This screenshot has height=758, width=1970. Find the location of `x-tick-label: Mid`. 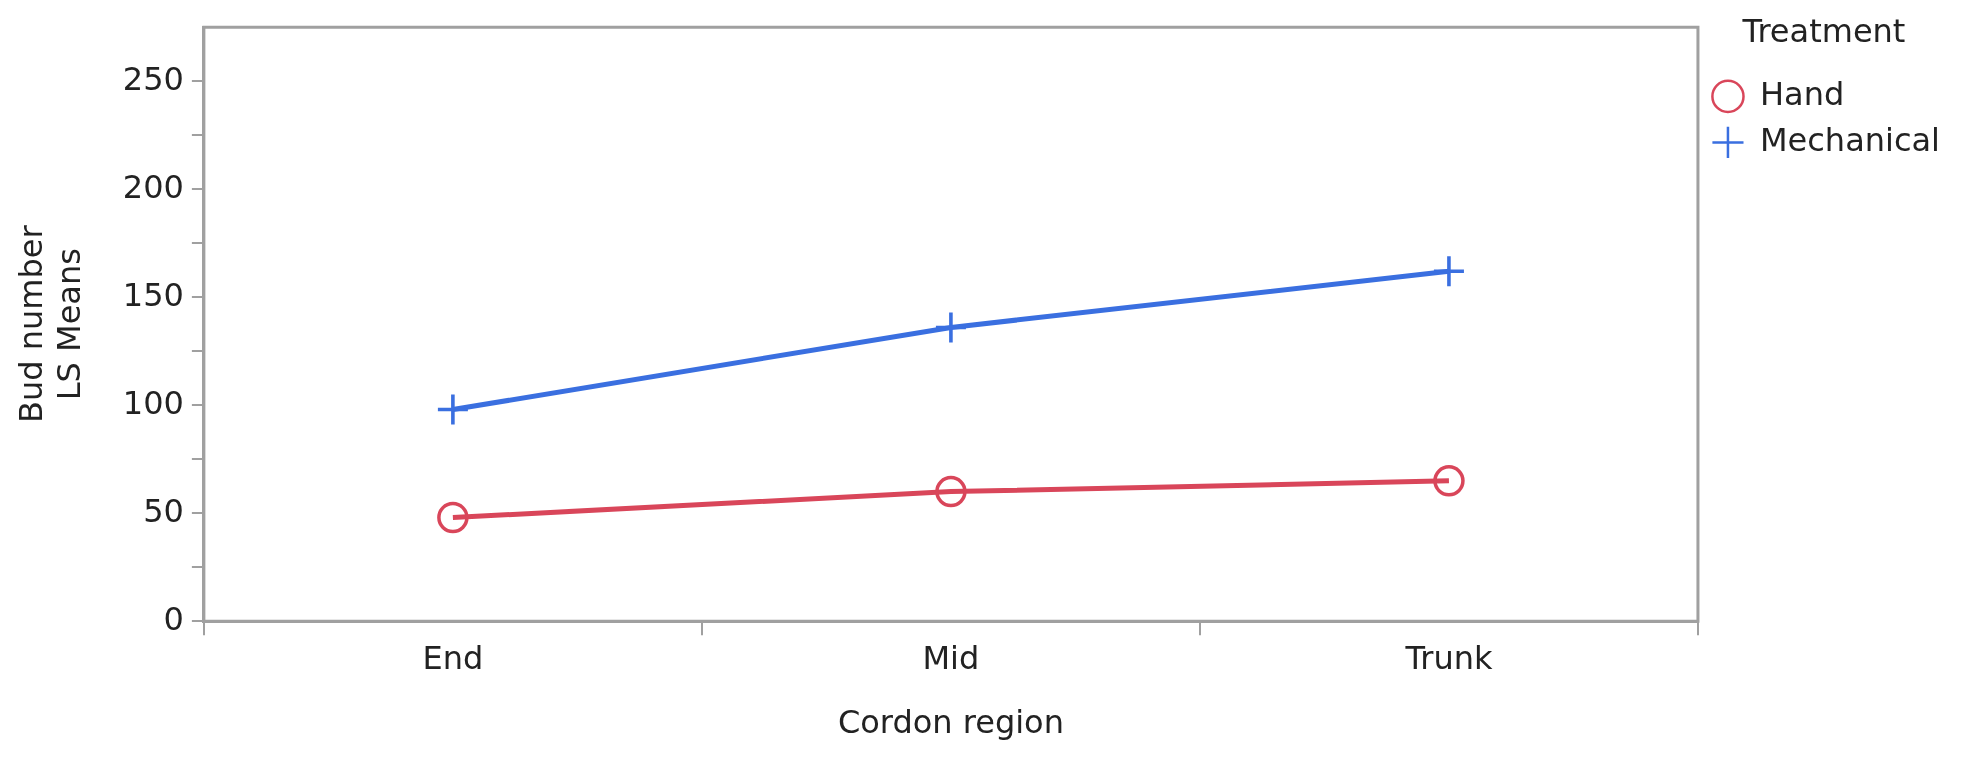

x-tick-label: Mid is located at coordinates (951, 657).